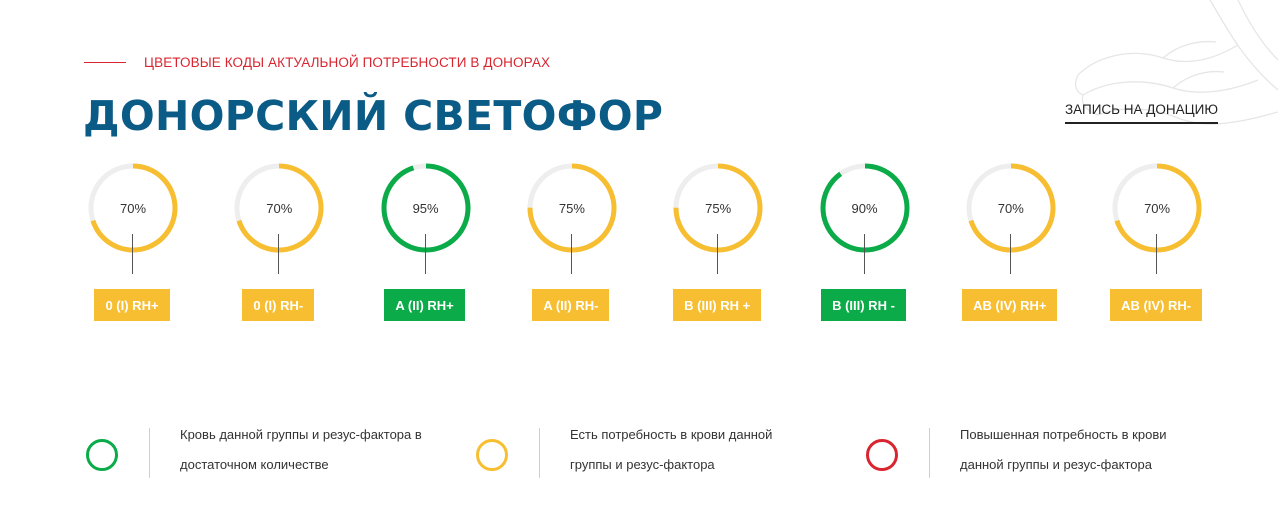 The height and width of the screenshot is (528, 1278). I want to click on legend-text-line: Кровь данной группы и резус-фактора в, so click(301, 434).